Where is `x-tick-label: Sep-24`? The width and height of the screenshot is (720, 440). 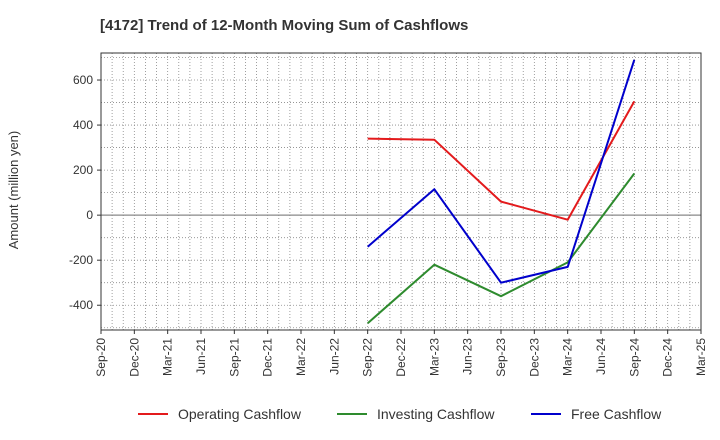
x-tick-label: Sep-24 is located at coordinates (634, 357).